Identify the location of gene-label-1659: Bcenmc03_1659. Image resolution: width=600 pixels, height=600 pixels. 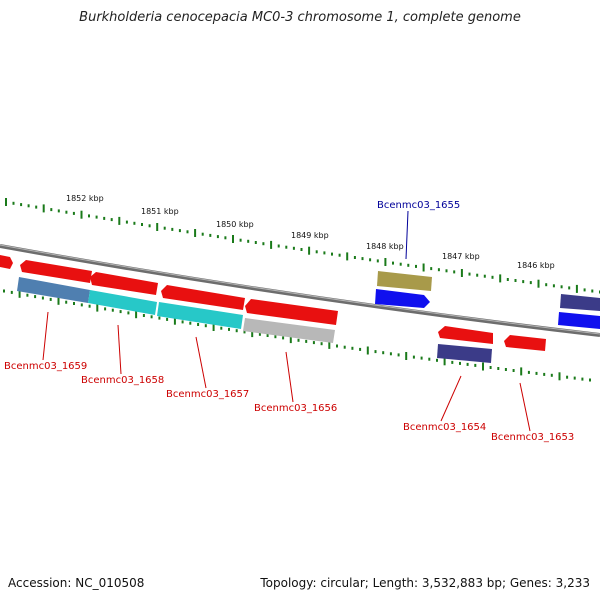
(45, 366).